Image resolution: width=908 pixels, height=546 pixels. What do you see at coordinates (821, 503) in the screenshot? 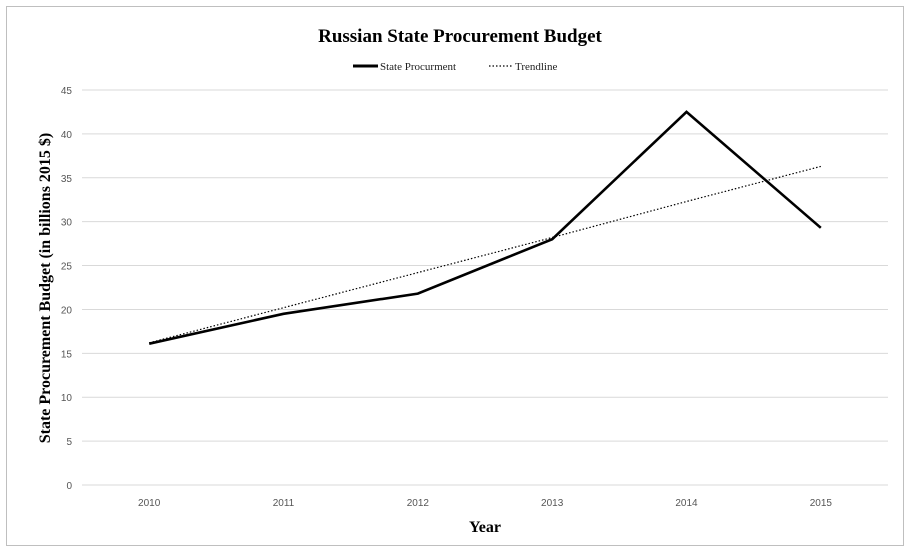
I see `x-tick-label: 2015` at bounding box center [821, 503].